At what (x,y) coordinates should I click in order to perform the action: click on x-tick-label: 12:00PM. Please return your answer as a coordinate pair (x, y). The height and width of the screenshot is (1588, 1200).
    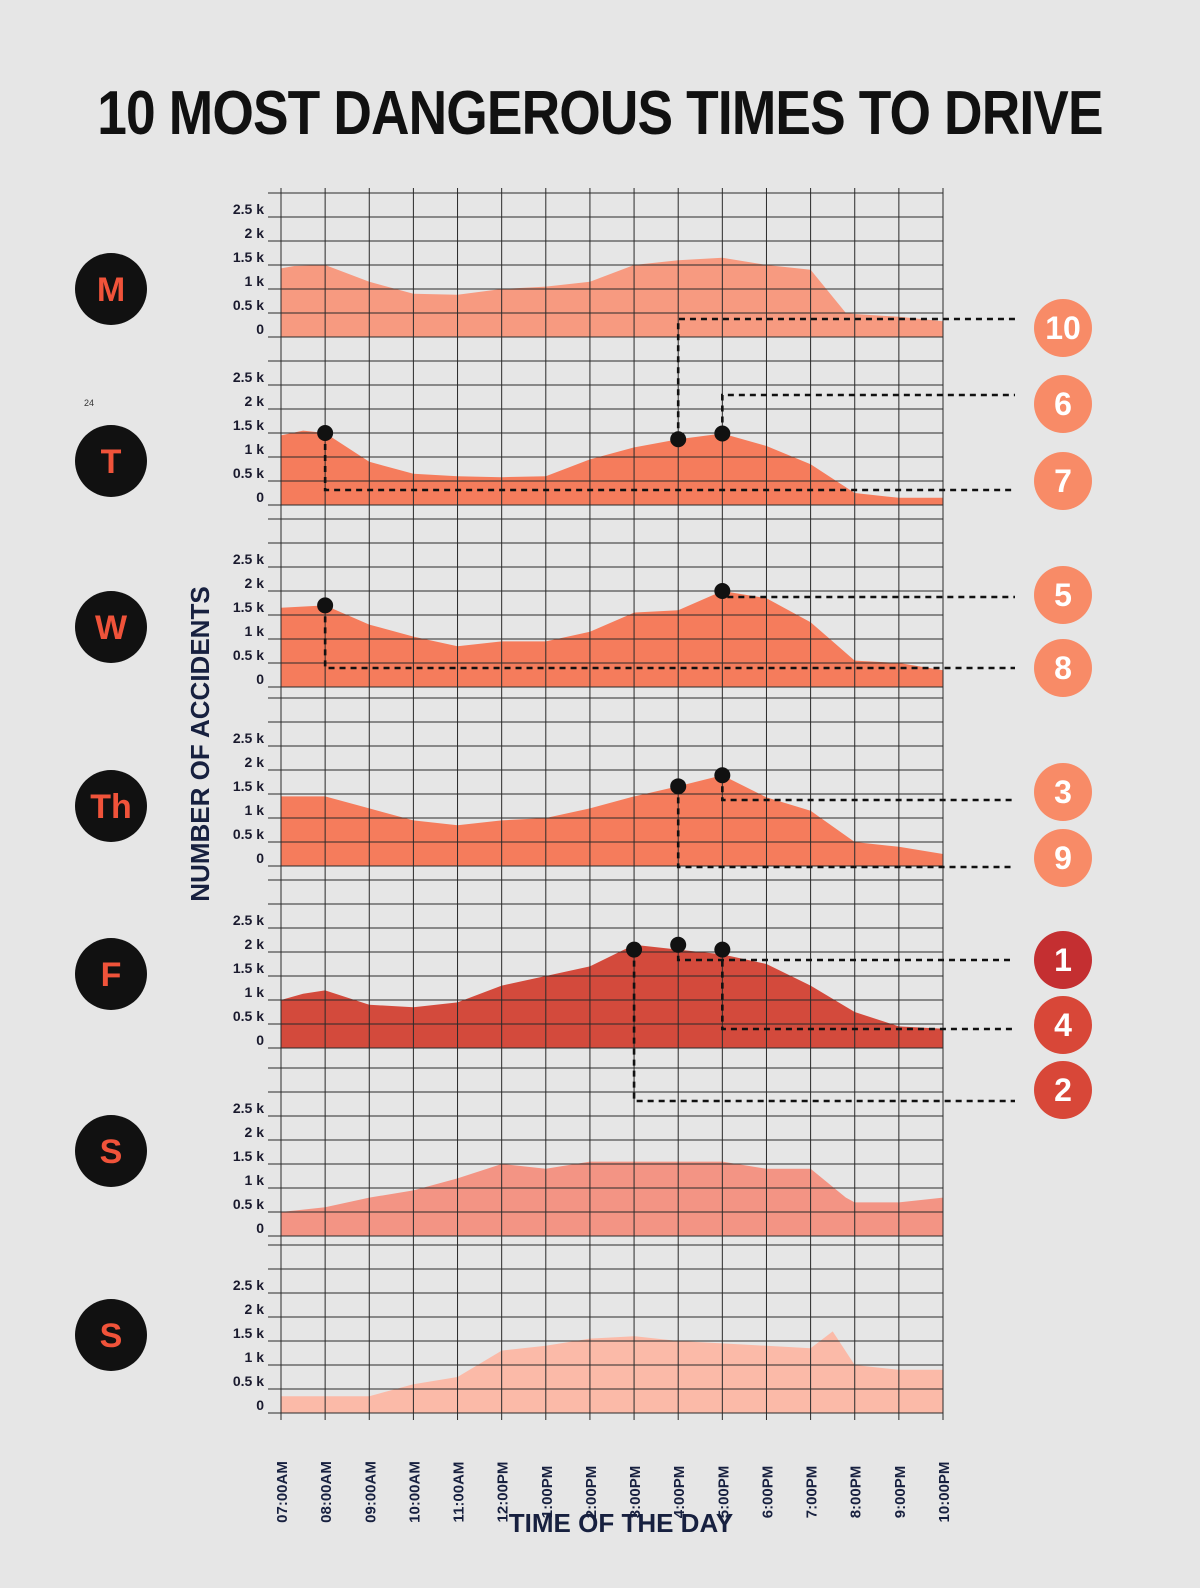
    Looking at the image, I should click on (503, 1492).